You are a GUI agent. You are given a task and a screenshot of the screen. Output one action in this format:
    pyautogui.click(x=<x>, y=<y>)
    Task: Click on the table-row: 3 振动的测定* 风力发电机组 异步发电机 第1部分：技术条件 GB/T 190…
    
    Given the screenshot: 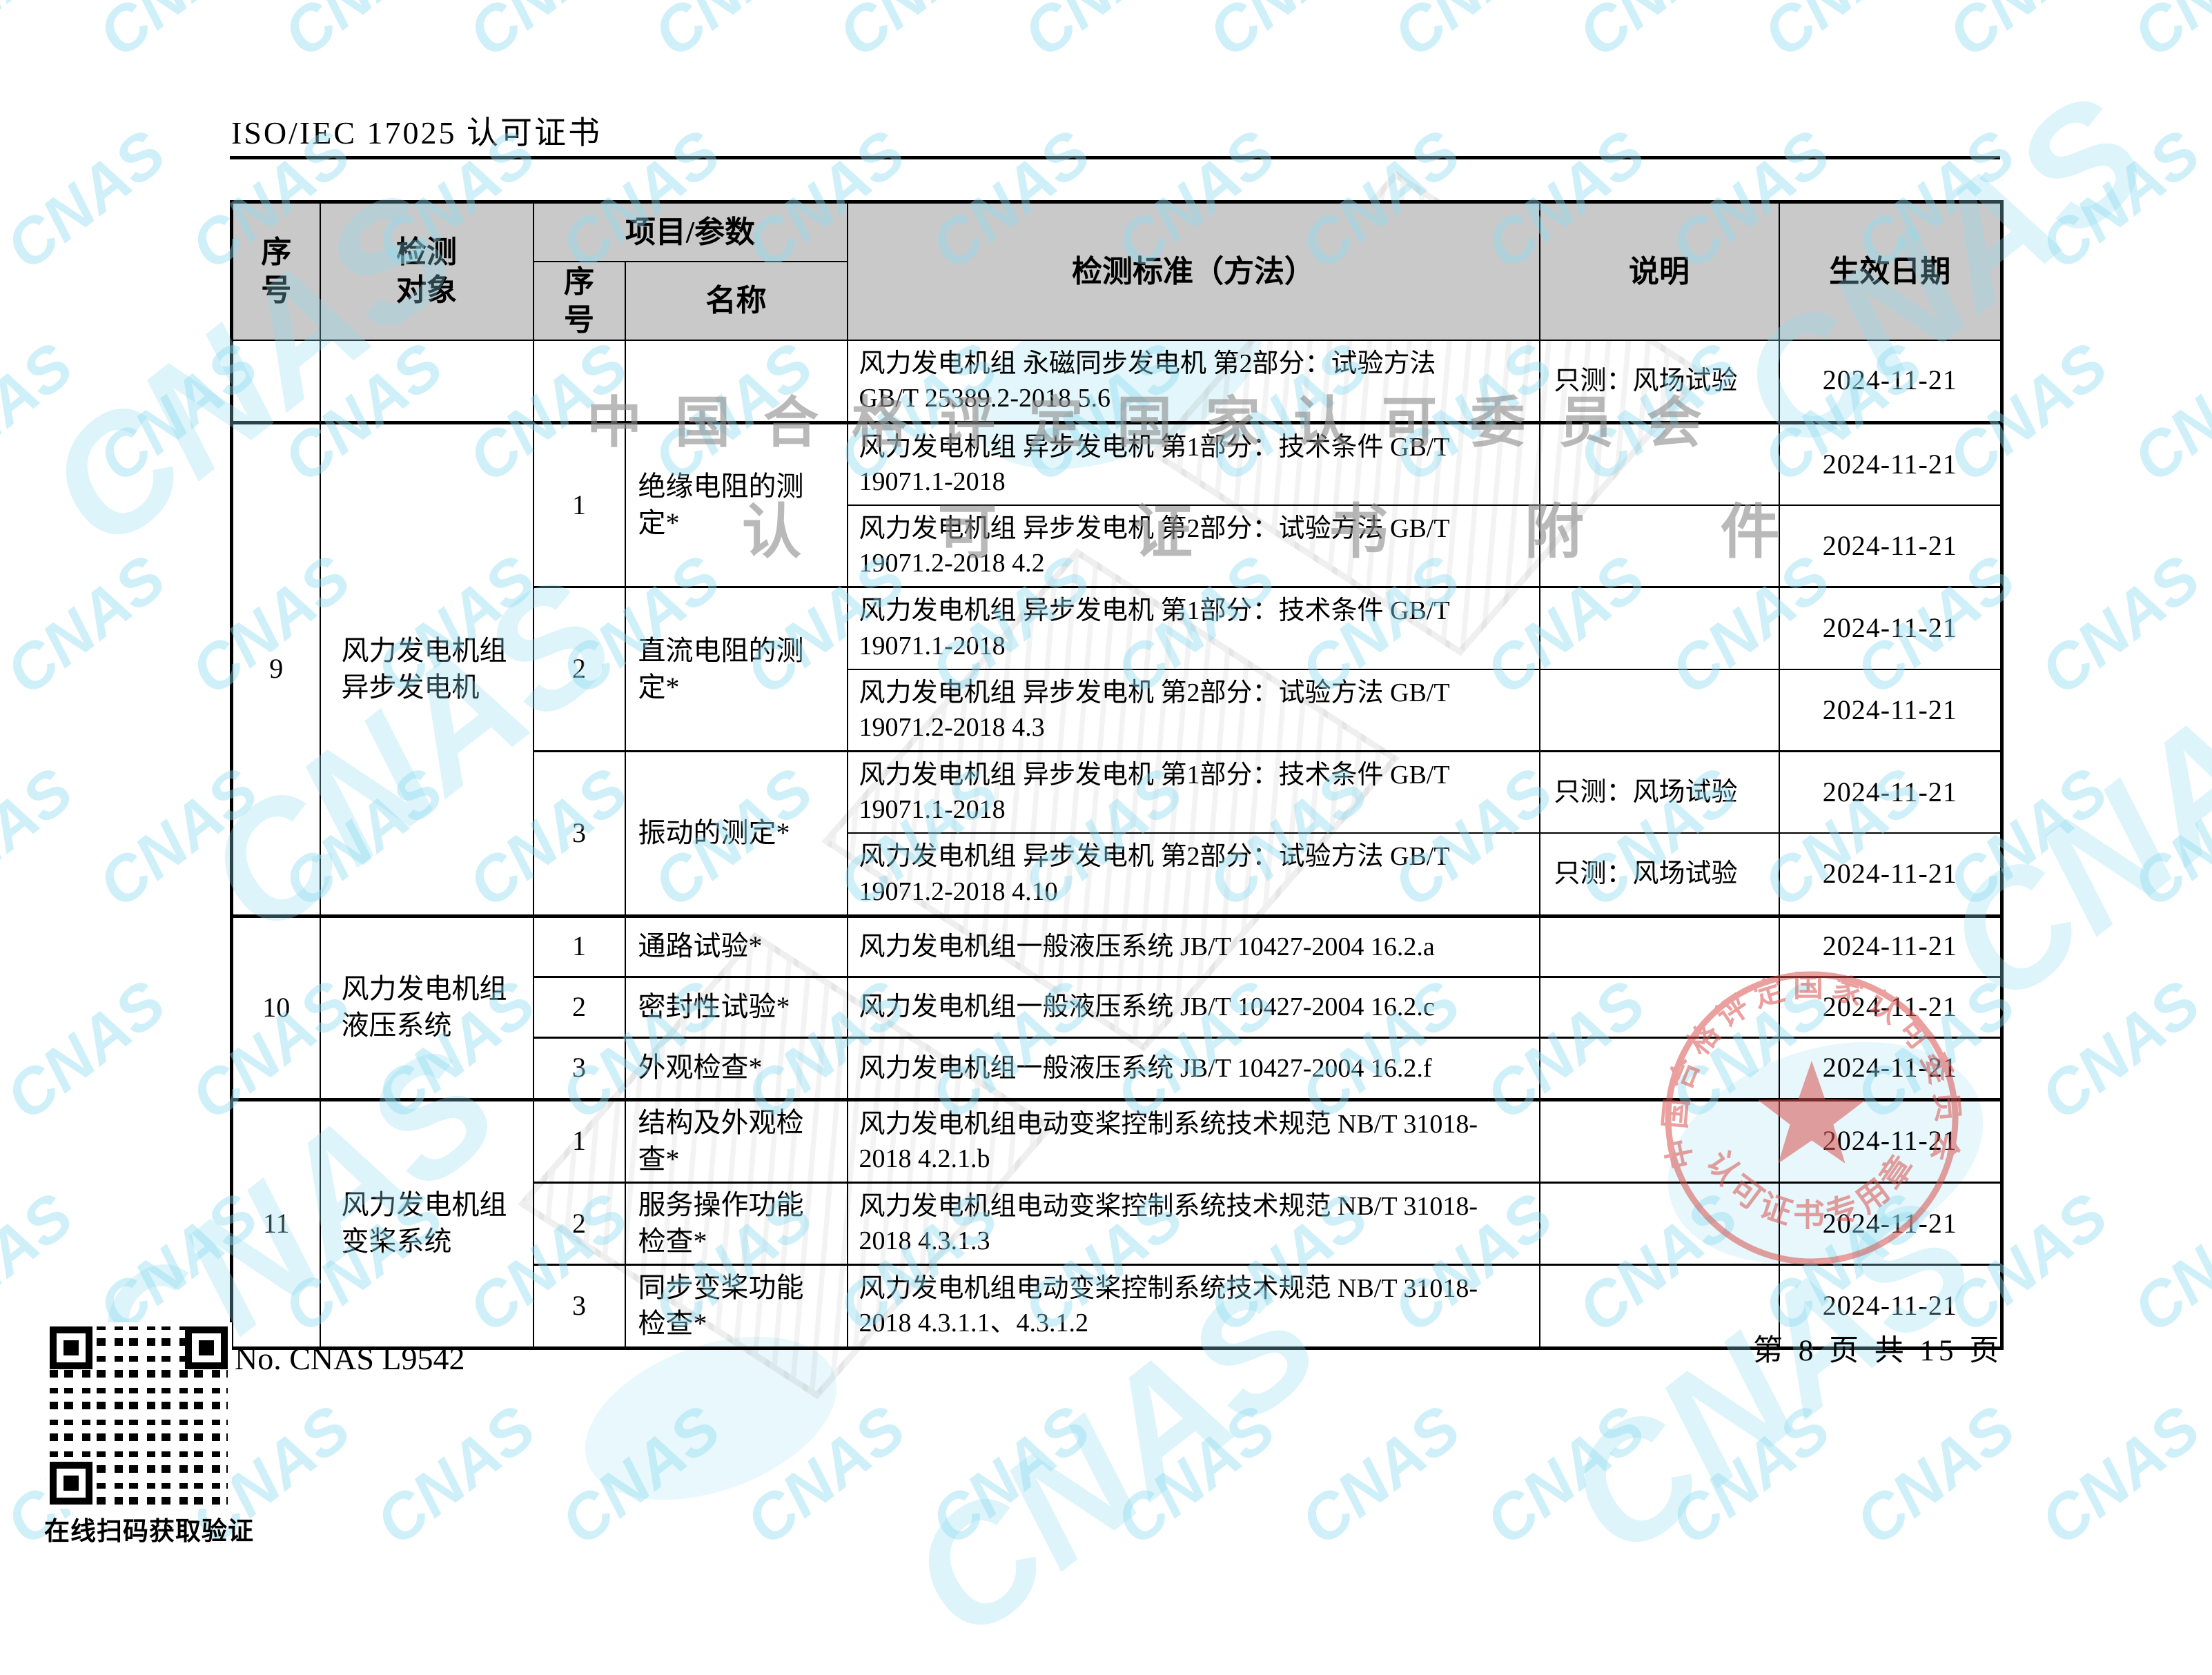 What is the action you would take?
    pyautogui.click(x=1118, y=833)
    